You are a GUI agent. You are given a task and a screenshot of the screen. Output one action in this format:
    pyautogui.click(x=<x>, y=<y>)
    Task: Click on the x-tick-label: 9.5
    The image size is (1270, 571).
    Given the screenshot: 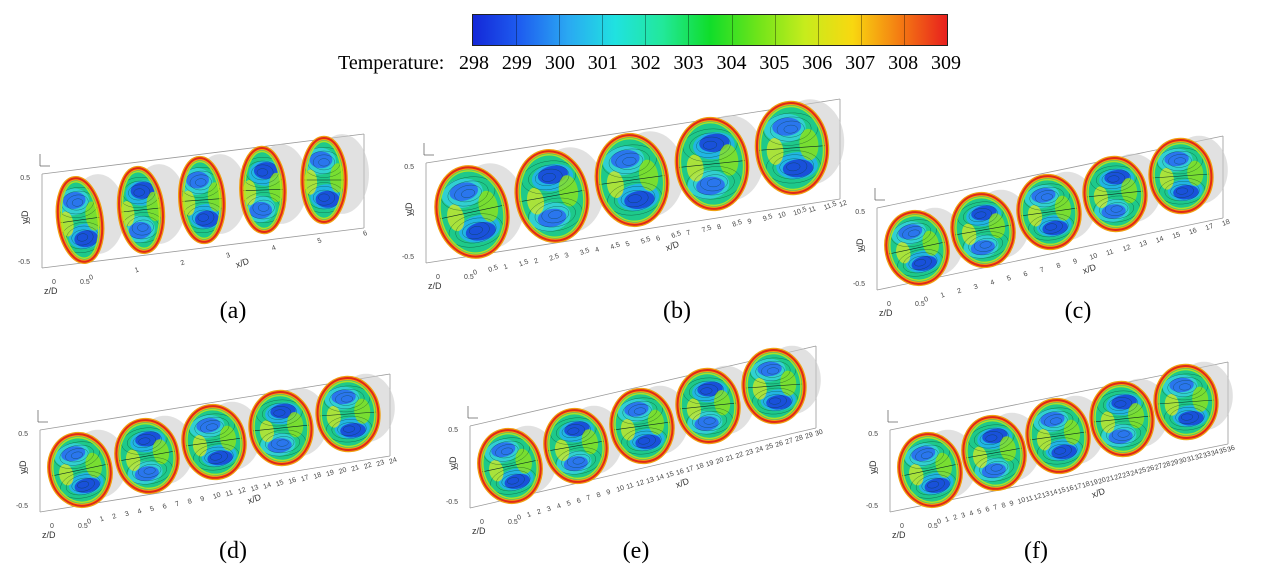 What is the action you would take?
    pyautogui.click(x=768, y=218)
    